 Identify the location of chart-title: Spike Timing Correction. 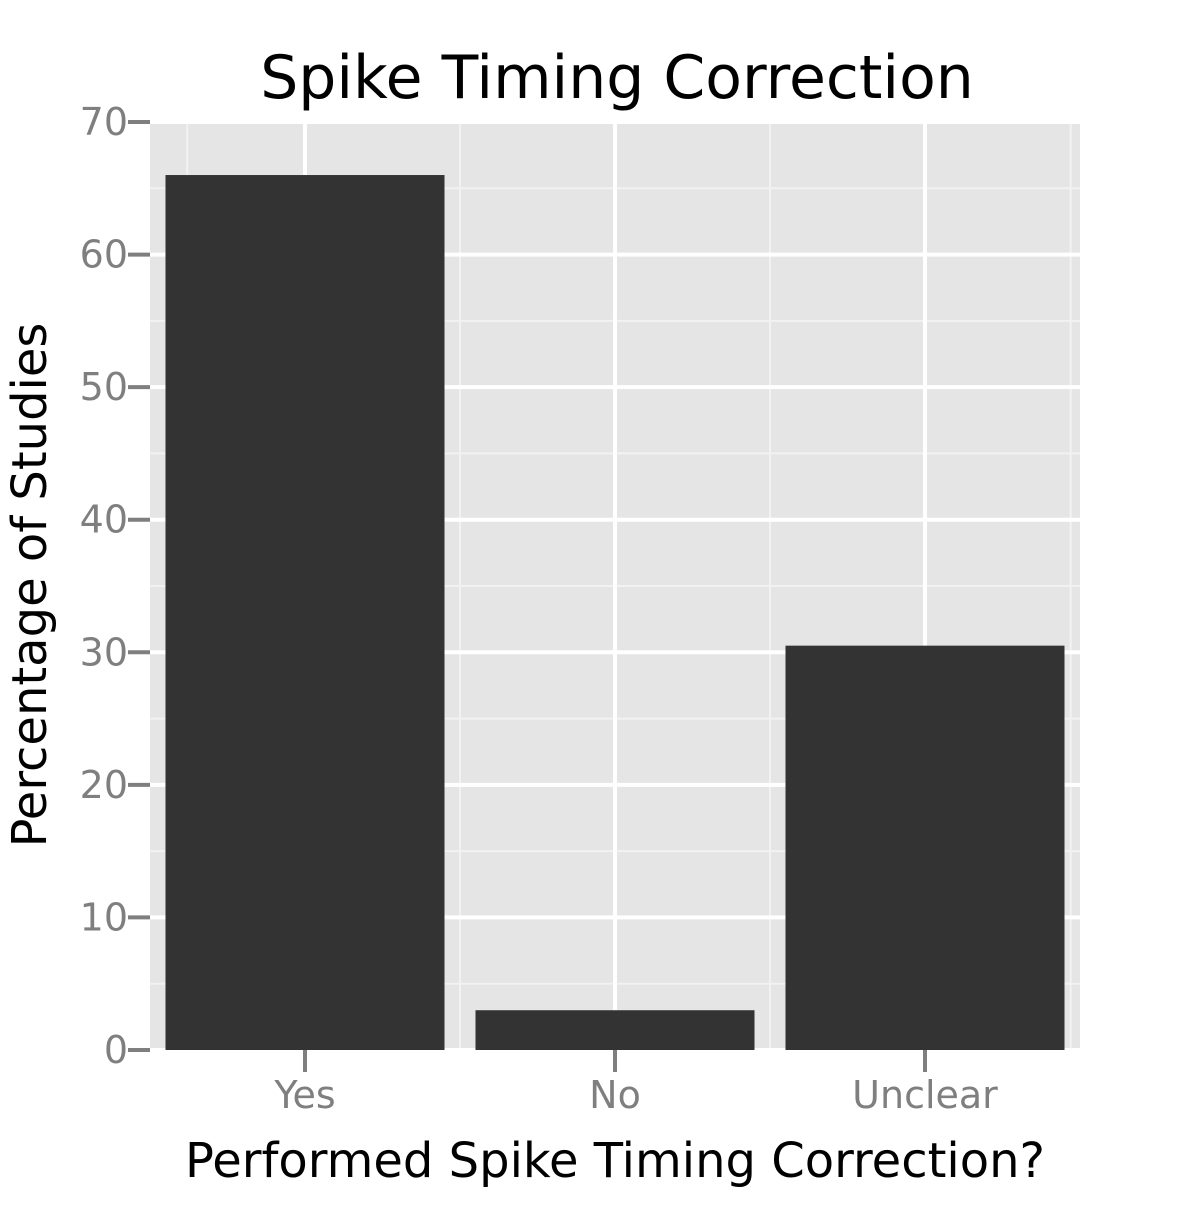
(617, 78).